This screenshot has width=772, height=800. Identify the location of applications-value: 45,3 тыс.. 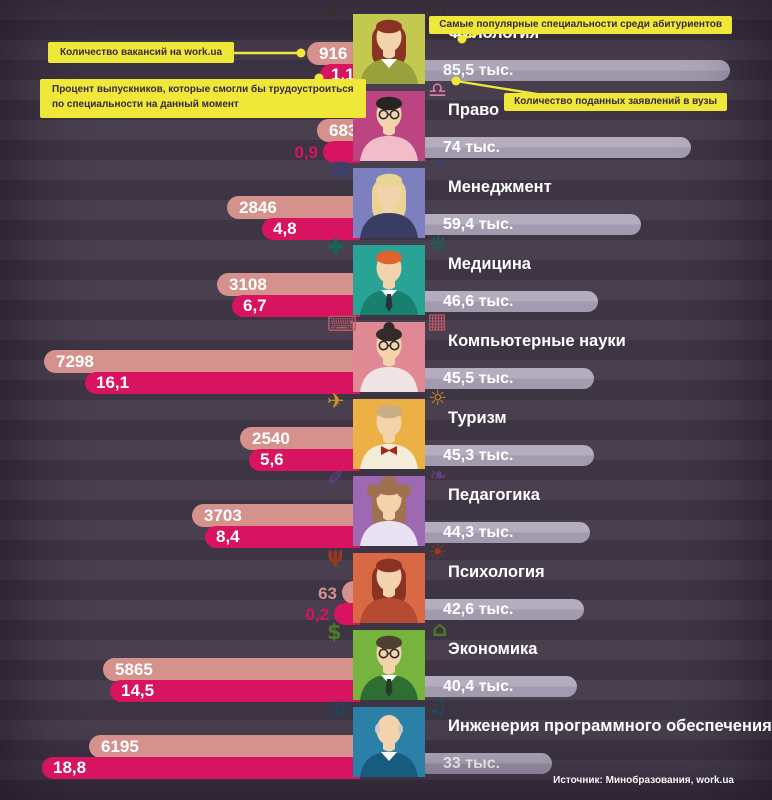
(478, 455).